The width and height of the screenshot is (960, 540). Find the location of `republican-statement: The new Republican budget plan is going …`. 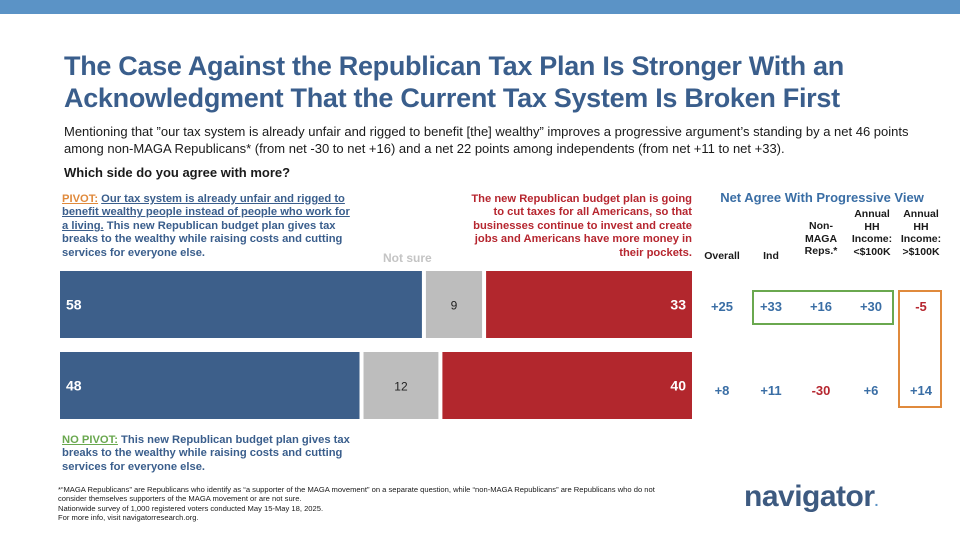

republican-statement: The new Republican budget plan is going … is located at coordinates (581, 226).